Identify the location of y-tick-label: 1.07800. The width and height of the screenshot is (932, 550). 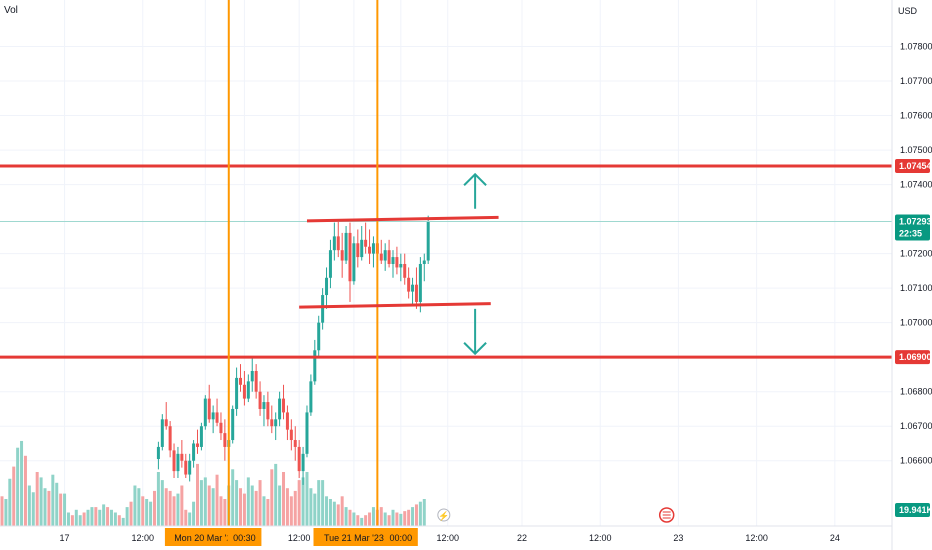
(916, 47).